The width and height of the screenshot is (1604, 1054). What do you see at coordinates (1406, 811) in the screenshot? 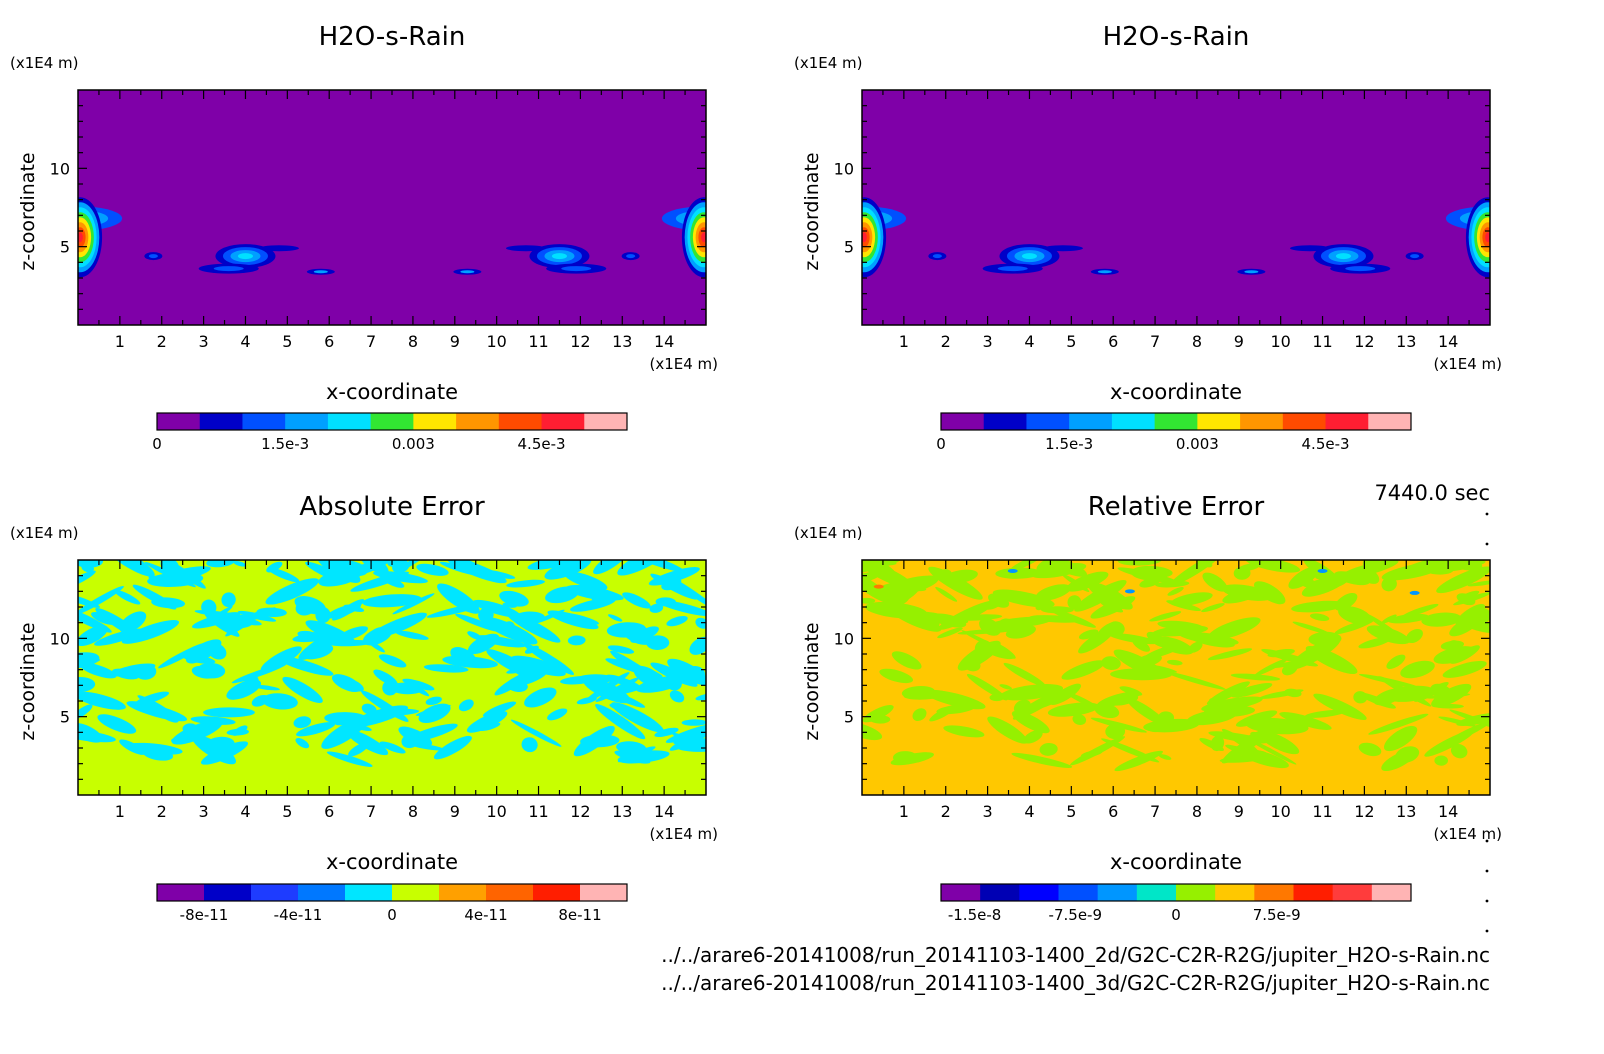
I see `x-tick-label: 13` at bounding box center [1406, 811].